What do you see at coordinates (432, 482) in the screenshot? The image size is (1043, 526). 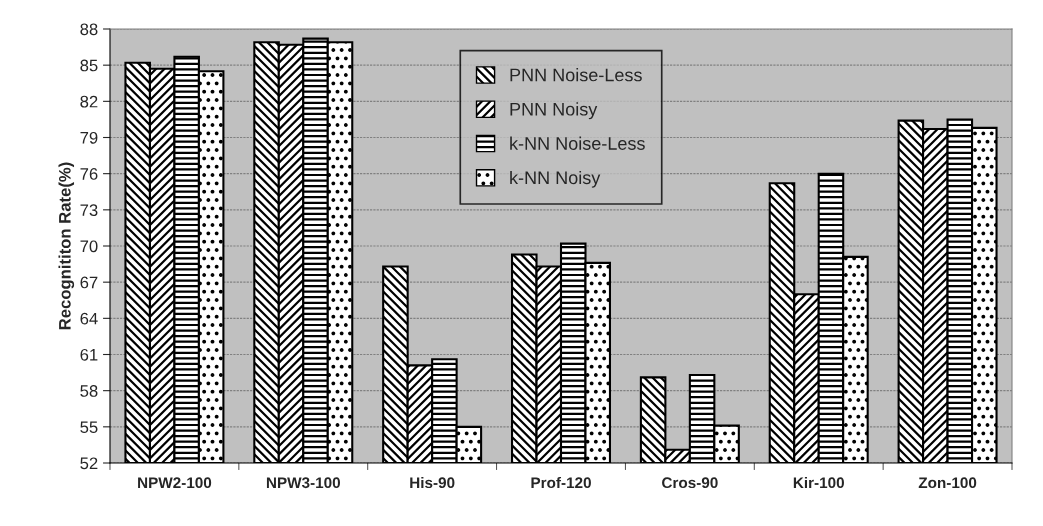 I see `x-tick-label: His-90` at bounding box center [432, 482].